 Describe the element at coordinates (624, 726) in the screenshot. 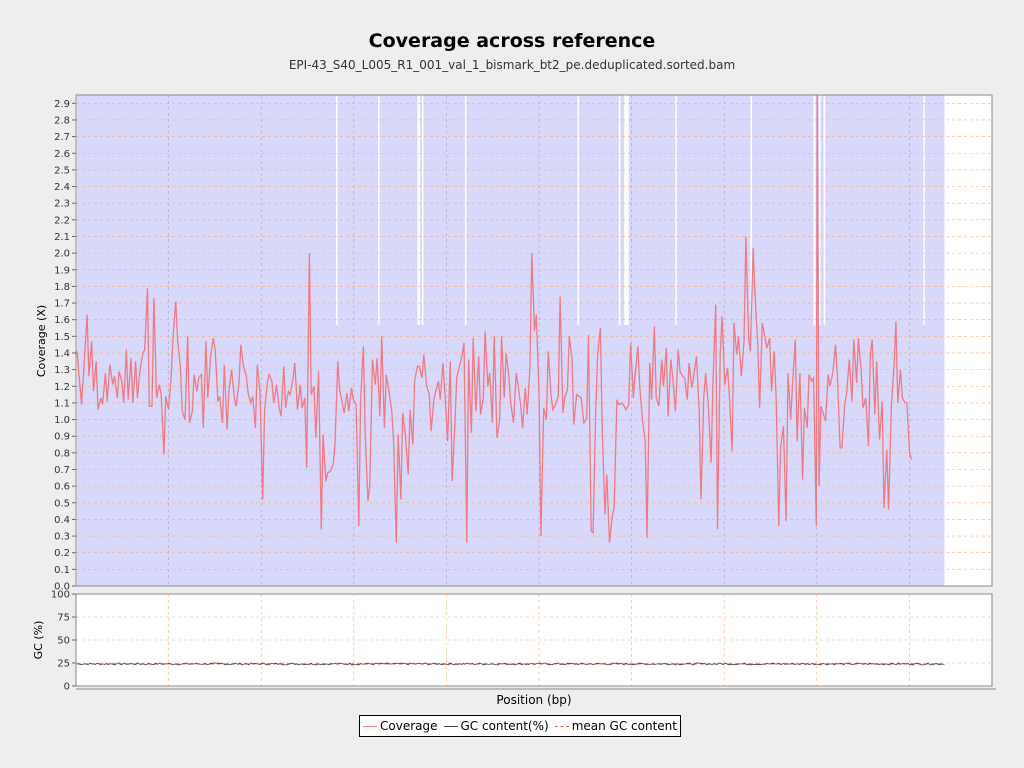

I see `legend-label-mean-gc: mean GC content` at that location.